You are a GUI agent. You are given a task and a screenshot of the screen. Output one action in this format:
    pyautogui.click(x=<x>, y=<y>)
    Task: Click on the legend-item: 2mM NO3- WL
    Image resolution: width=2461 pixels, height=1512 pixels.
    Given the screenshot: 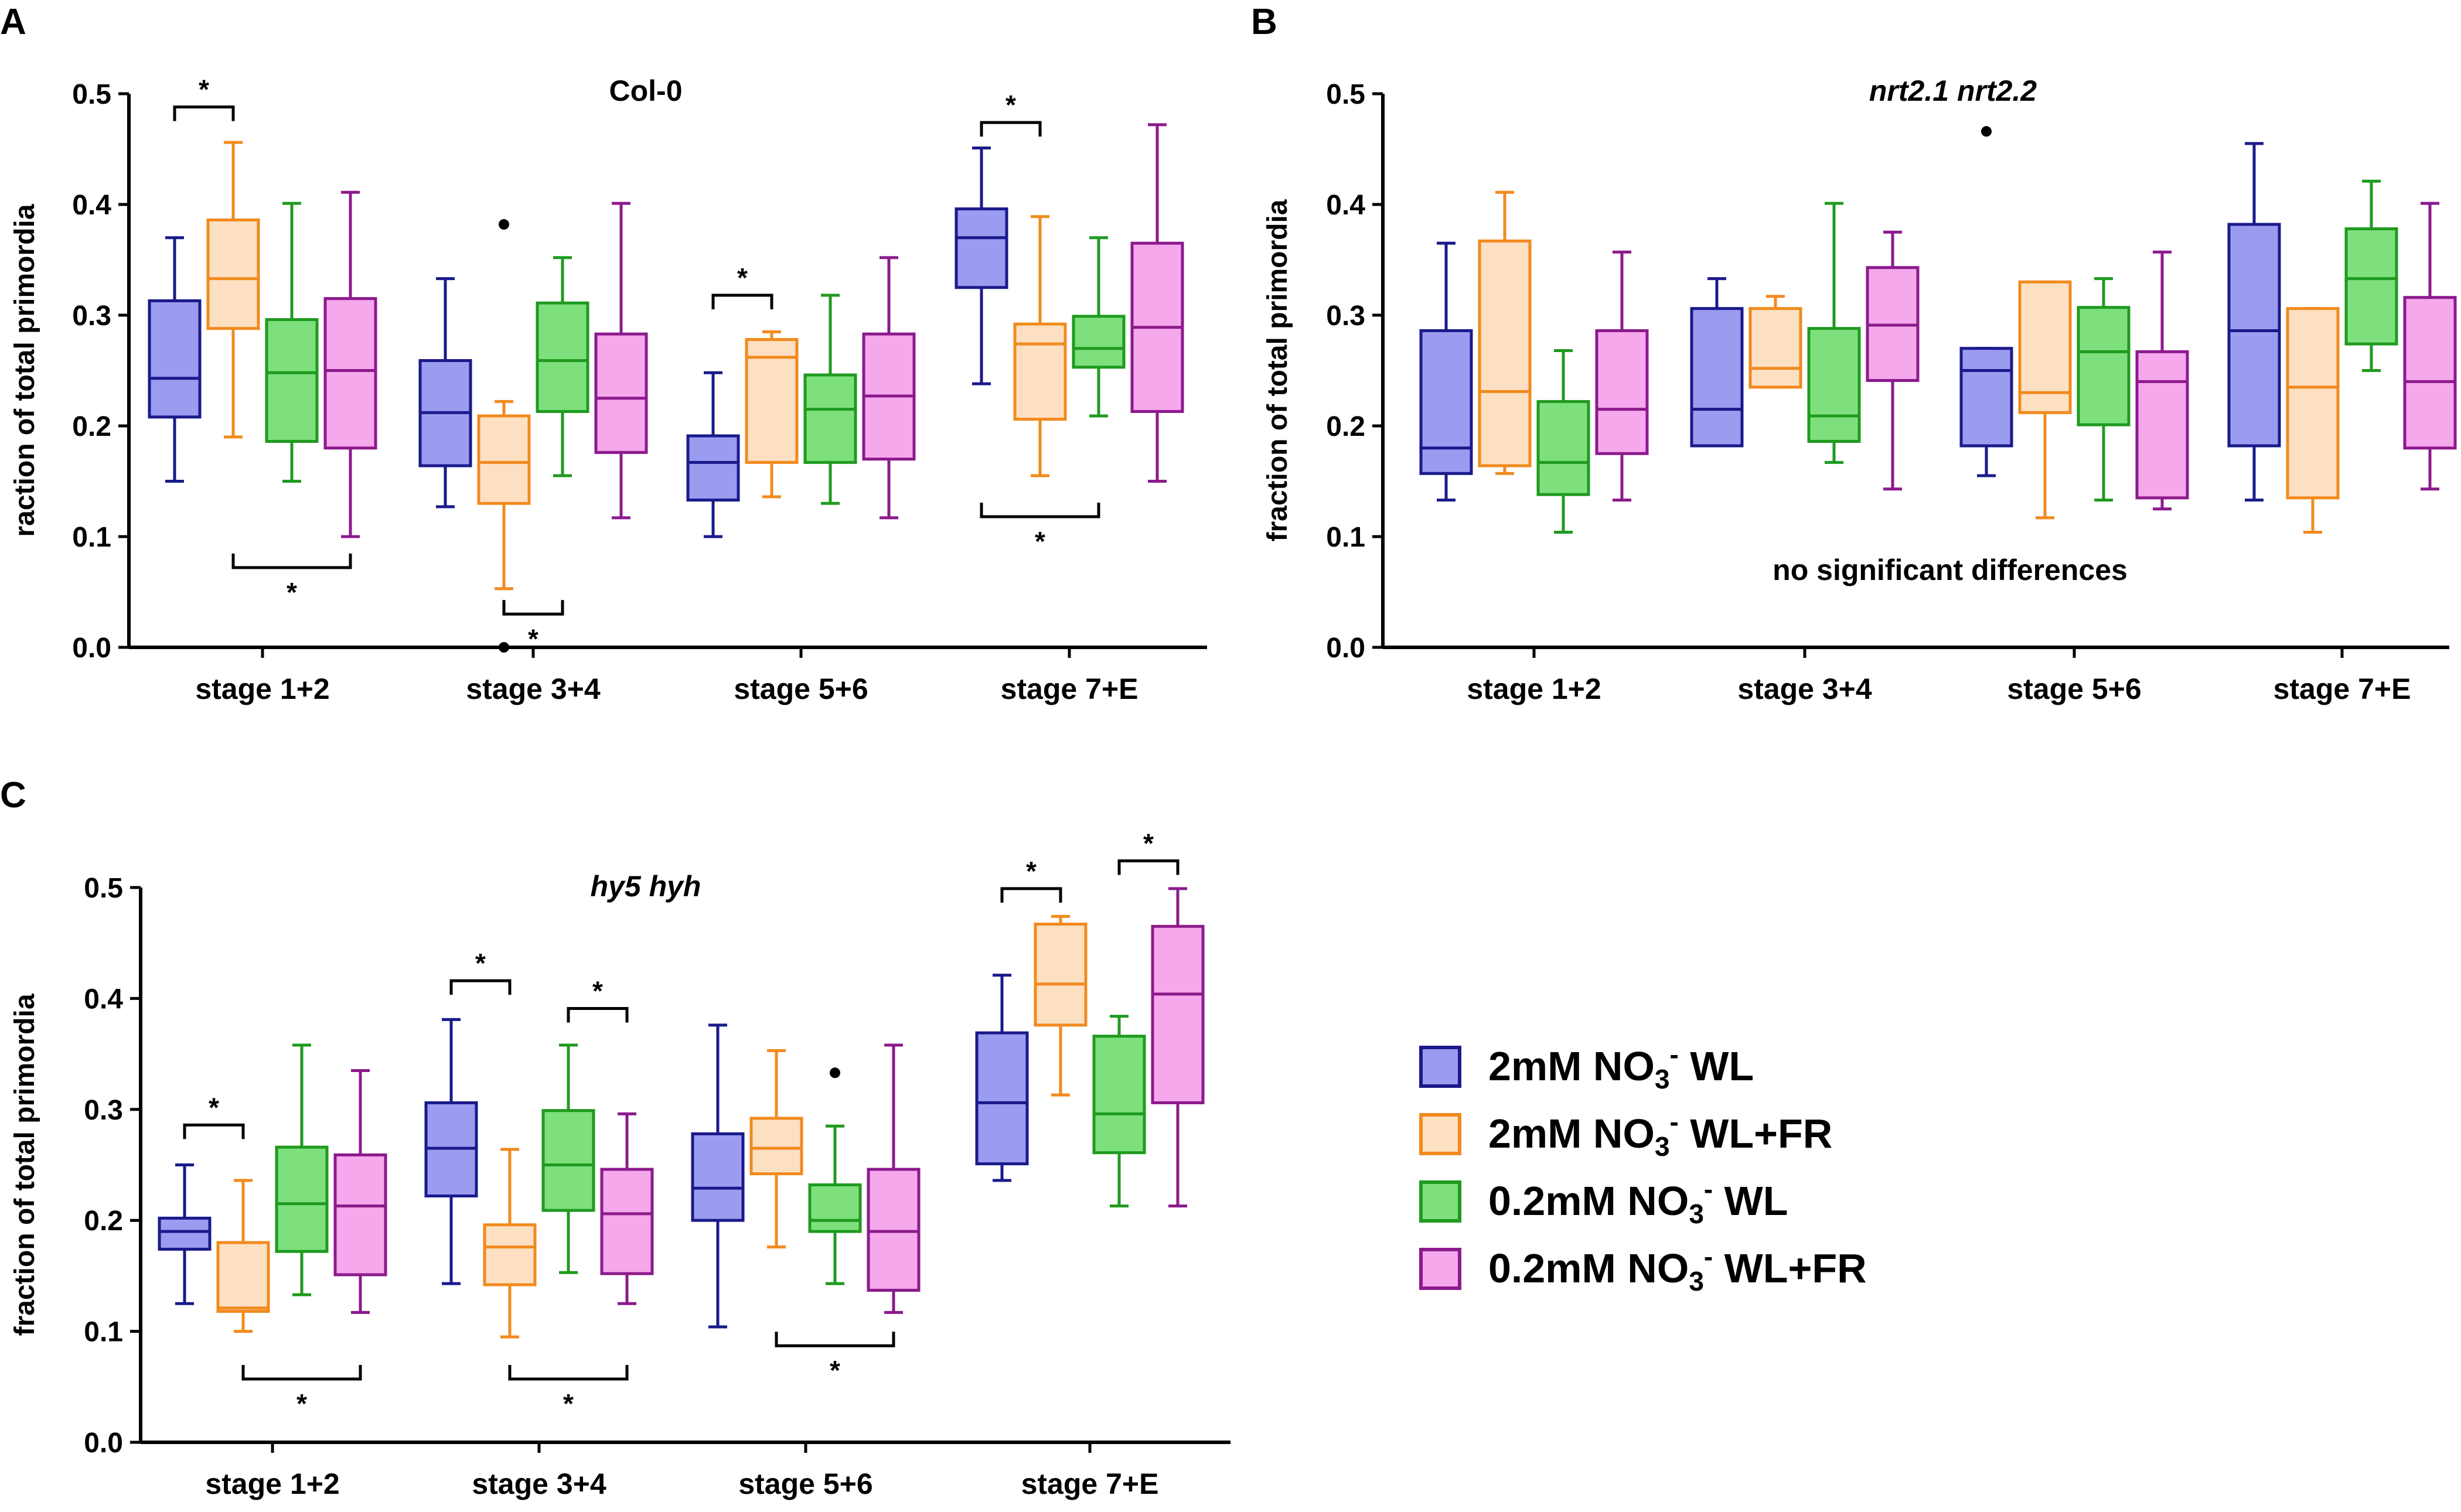 What is the action you would take?
    pyautogui.click(x=1587, y=1066)
    